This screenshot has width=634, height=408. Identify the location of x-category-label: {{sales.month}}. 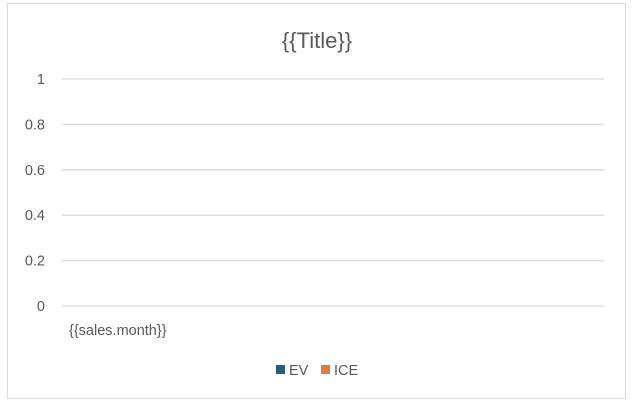
(118, 331).